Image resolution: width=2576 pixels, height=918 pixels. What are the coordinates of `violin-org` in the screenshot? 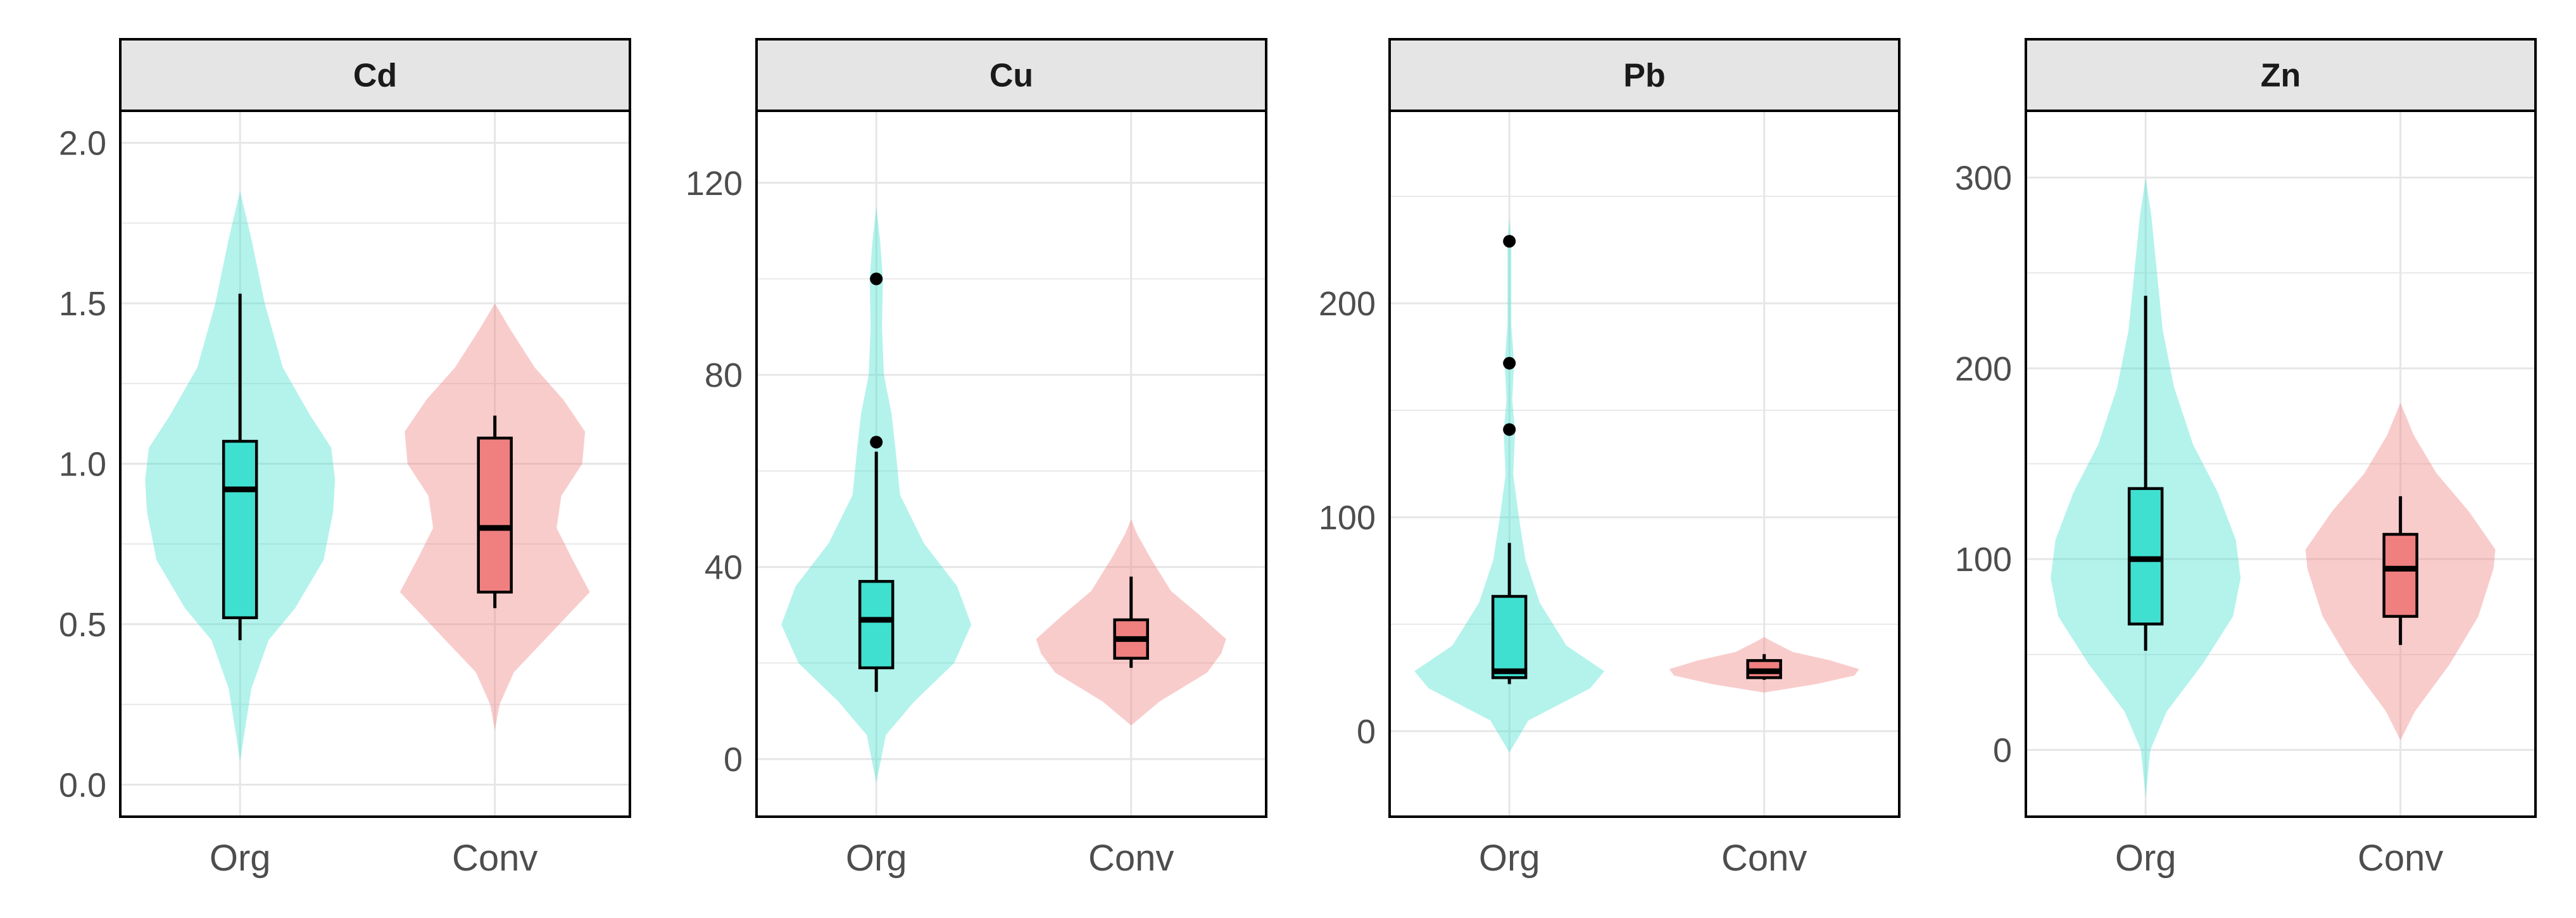 It's located at (1509, 485).